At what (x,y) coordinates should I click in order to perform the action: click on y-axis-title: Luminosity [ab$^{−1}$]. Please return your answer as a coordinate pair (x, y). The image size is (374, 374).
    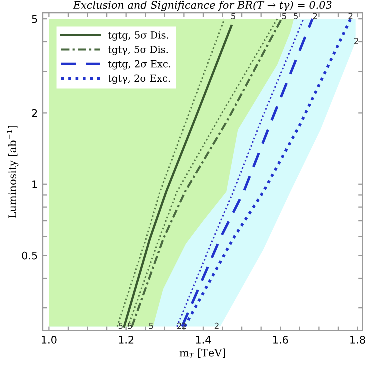
    Looking at the image, I should click on (13, 172).